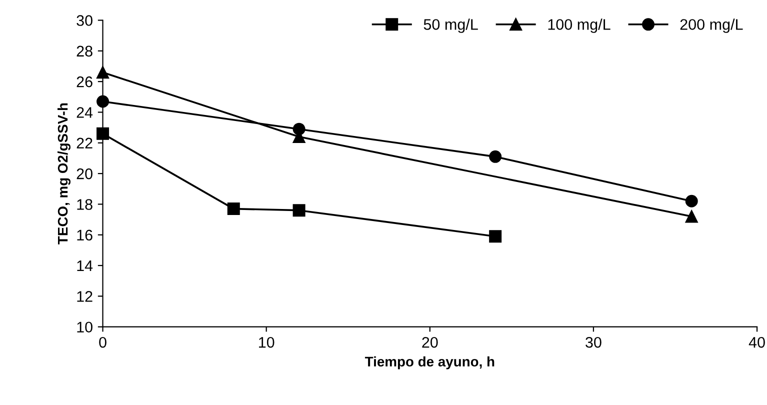 The image size is (767, 405). Describe the element at coordinates (102, 342) in the screenshot. I see `x-tick-label: 0` at that location.